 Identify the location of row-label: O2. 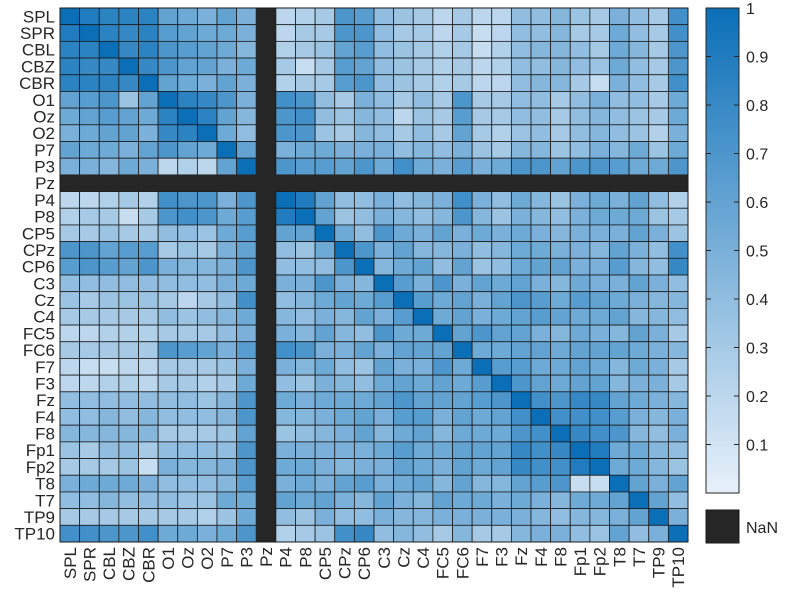
(43, 133).